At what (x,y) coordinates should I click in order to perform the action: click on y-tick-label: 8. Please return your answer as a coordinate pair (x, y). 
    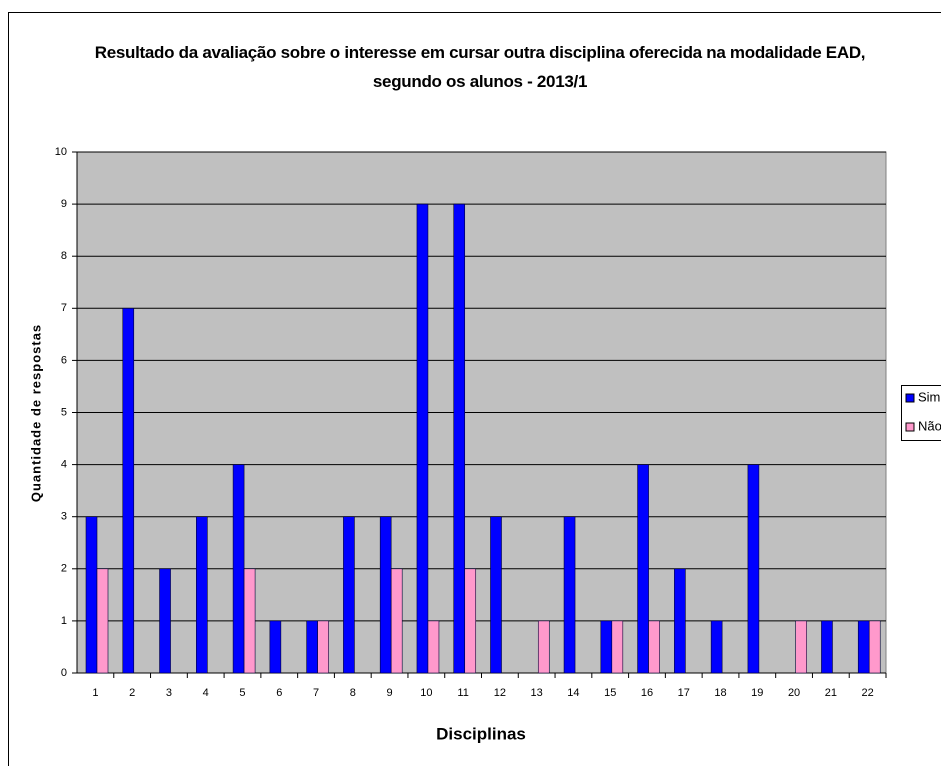
    Looking at the image, I should click on (64, 256).